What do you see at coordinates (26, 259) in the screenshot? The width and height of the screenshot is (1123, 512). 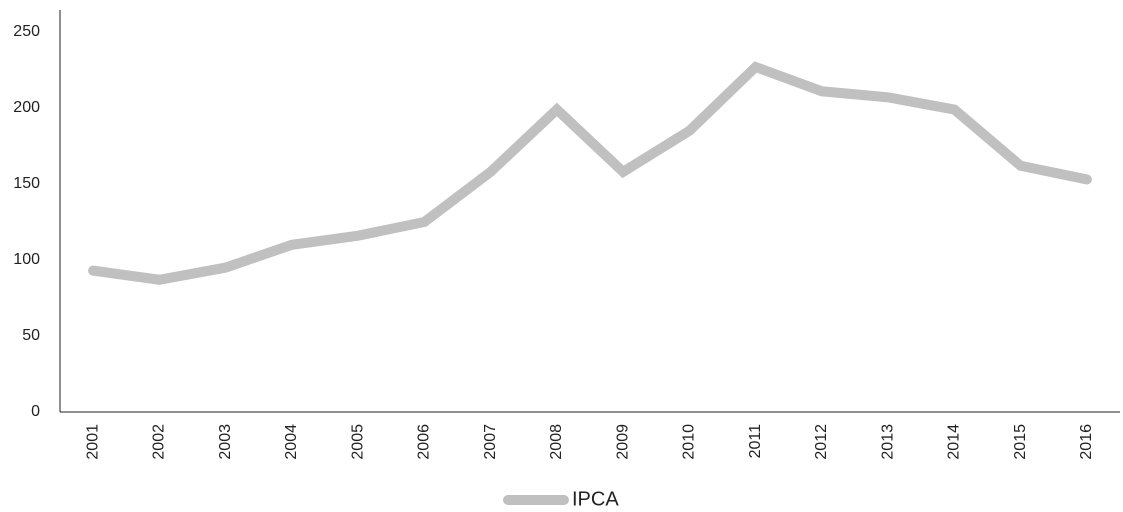 I see `y-tick-label: 100` at bounding box center [26, 259].